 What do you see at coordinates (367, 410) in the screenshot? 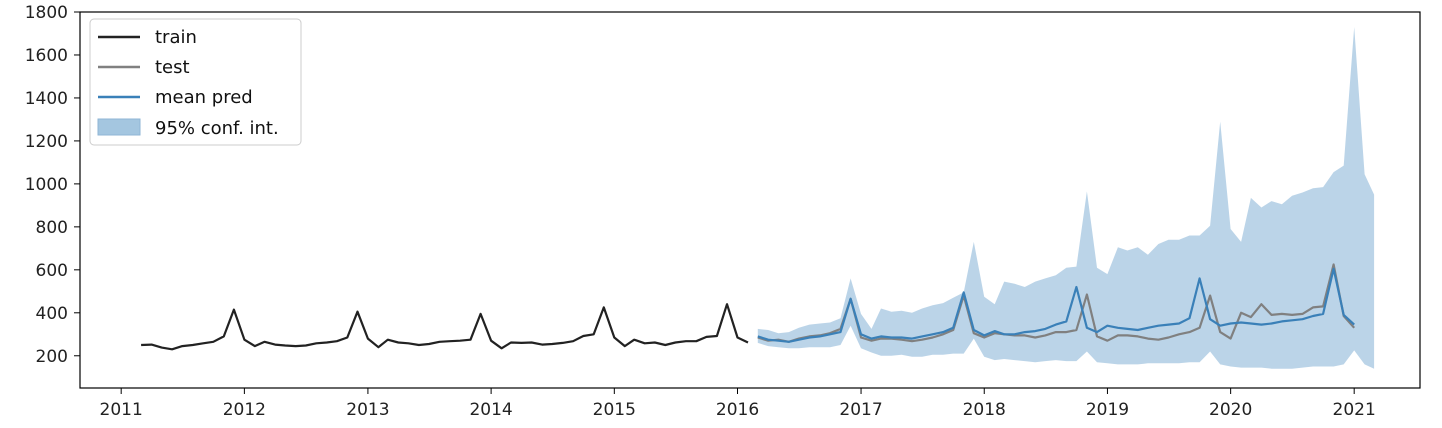
I see `x-tick-label: 2013` at bounding box center [367, 410].